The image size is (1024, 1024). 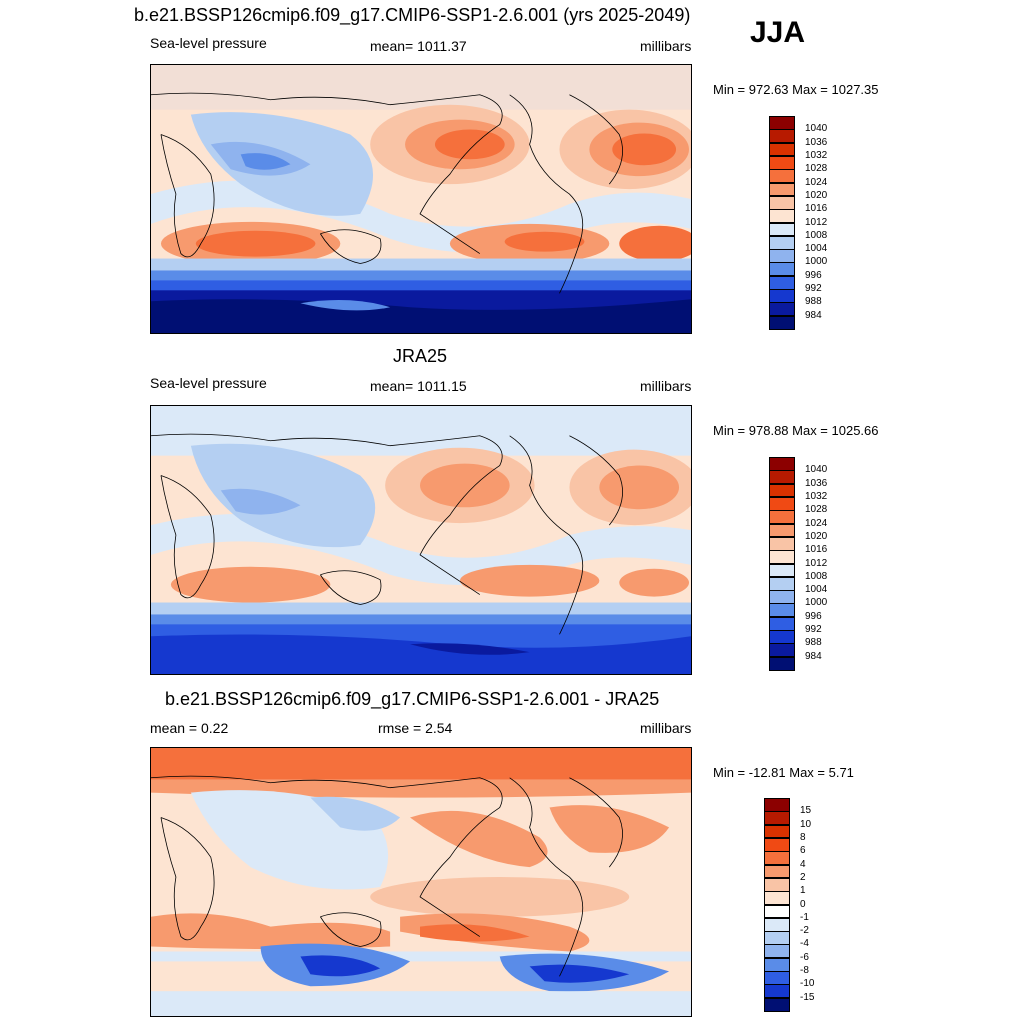 What do you see at coordinates (816, 576) in the screenshot?
I see `colorbar-label: 1008` at bounding box center [816, 576].